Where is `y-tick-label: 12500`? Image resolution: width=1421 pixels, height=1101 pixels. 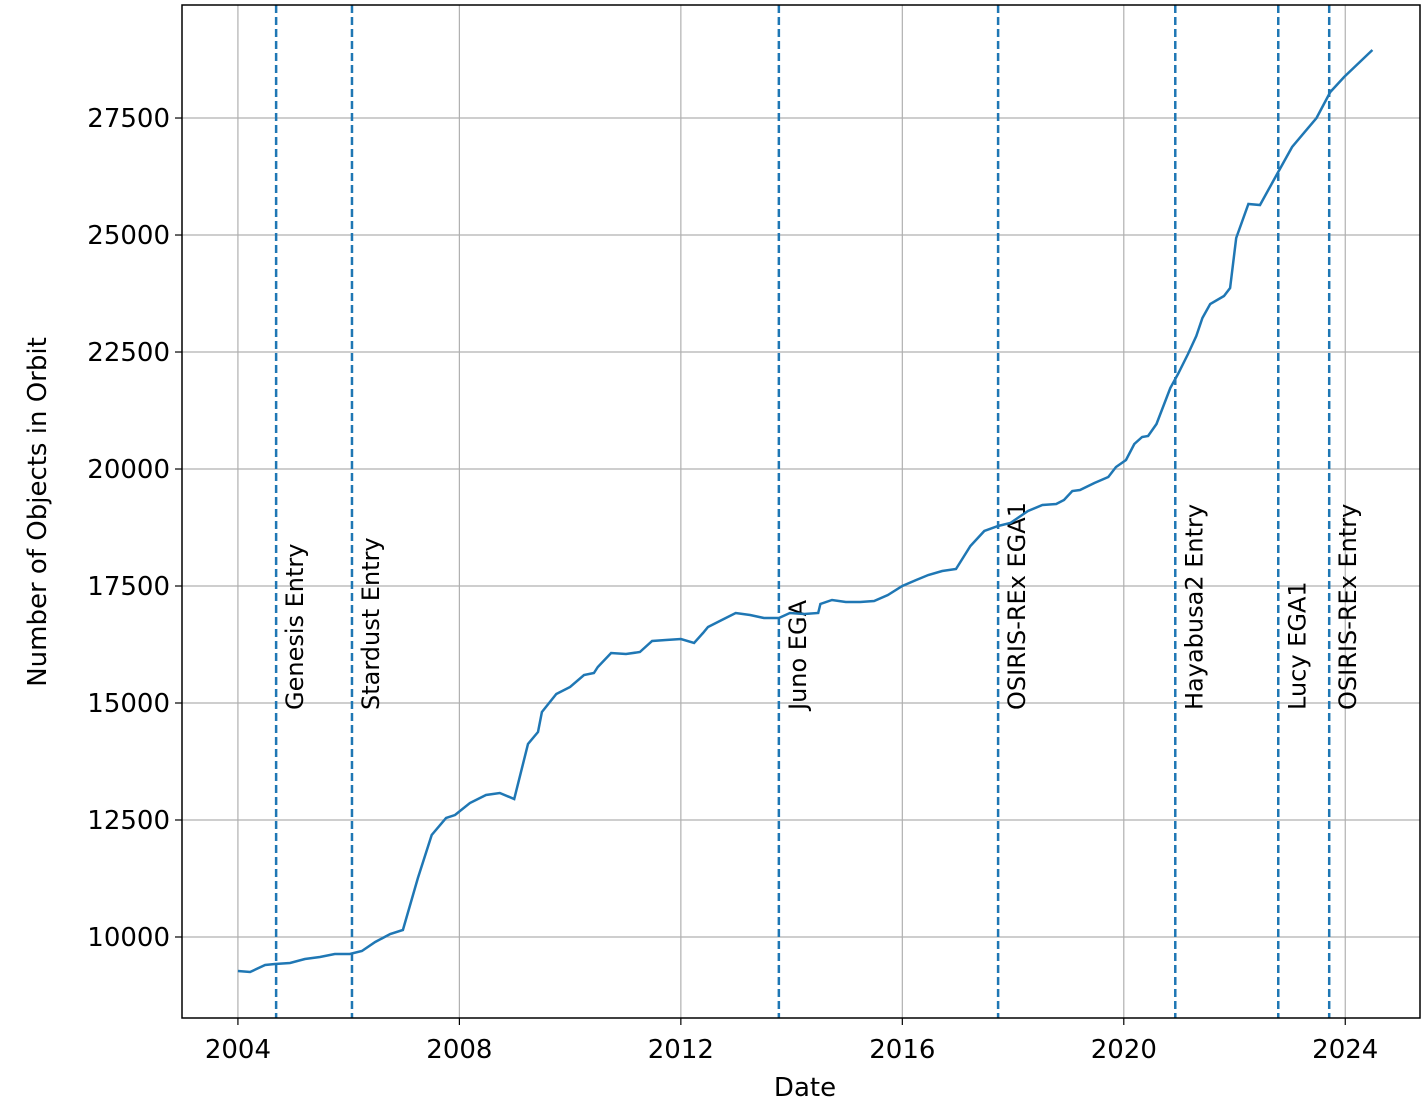
y-tick-label: 12500 is located at coordinates (128, 821).